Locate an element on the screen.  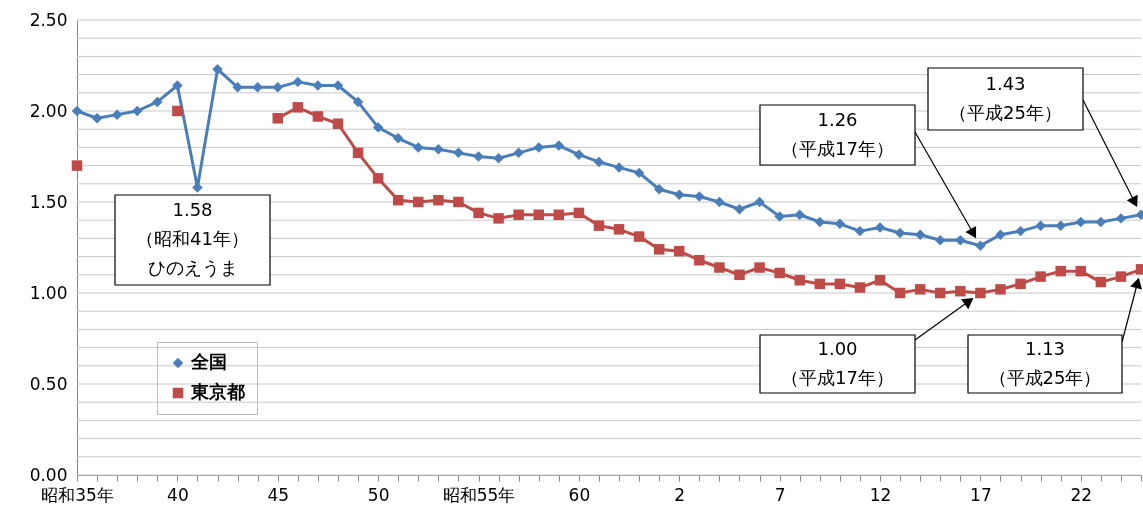
x-tick-label: 7 is located at coordinates (780, 494).